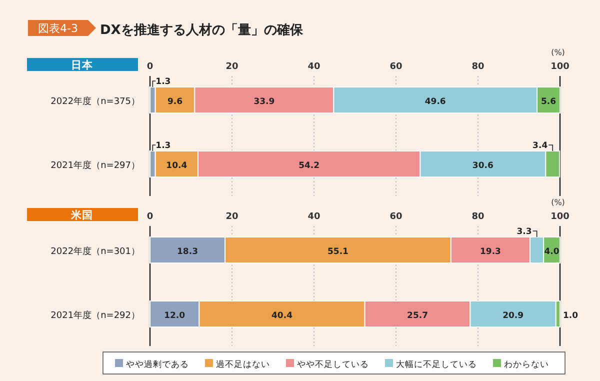 The image size is (600, 381). Describe the element at coordinates (157, 364) in the screenshot. I see `legend-label: やや過剰である` at that location.